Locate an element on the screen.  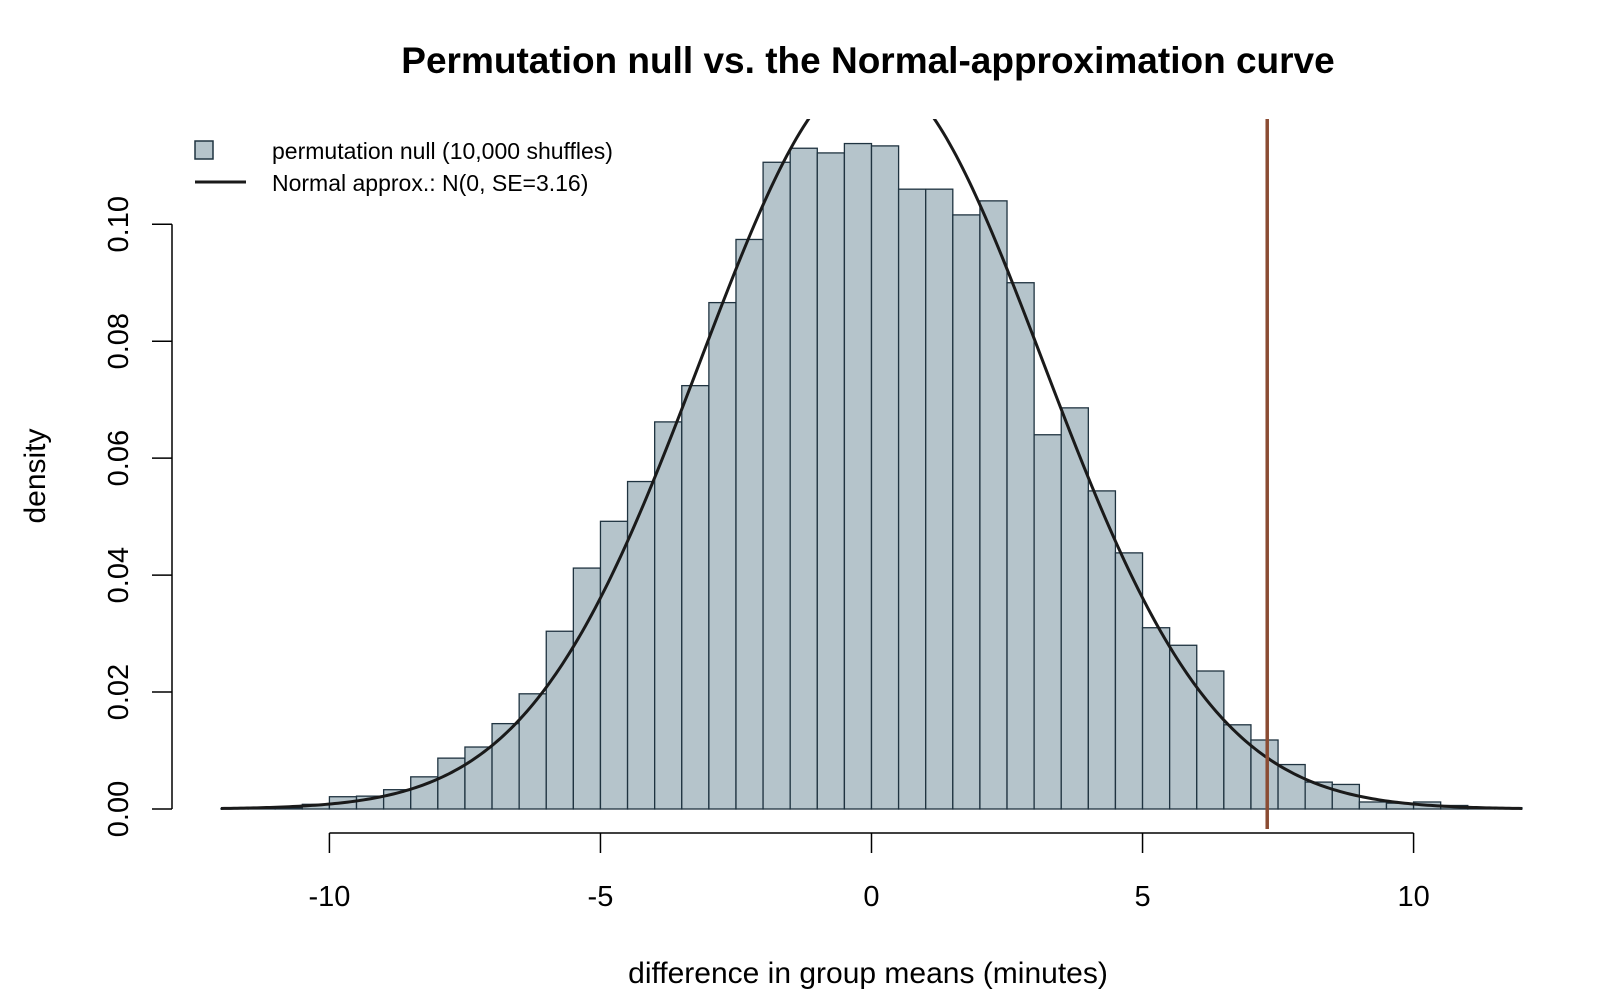
y-axis: 0.00 0.02 0.04 0.06 0.08 0.10 is located at coordinates (138, 516).